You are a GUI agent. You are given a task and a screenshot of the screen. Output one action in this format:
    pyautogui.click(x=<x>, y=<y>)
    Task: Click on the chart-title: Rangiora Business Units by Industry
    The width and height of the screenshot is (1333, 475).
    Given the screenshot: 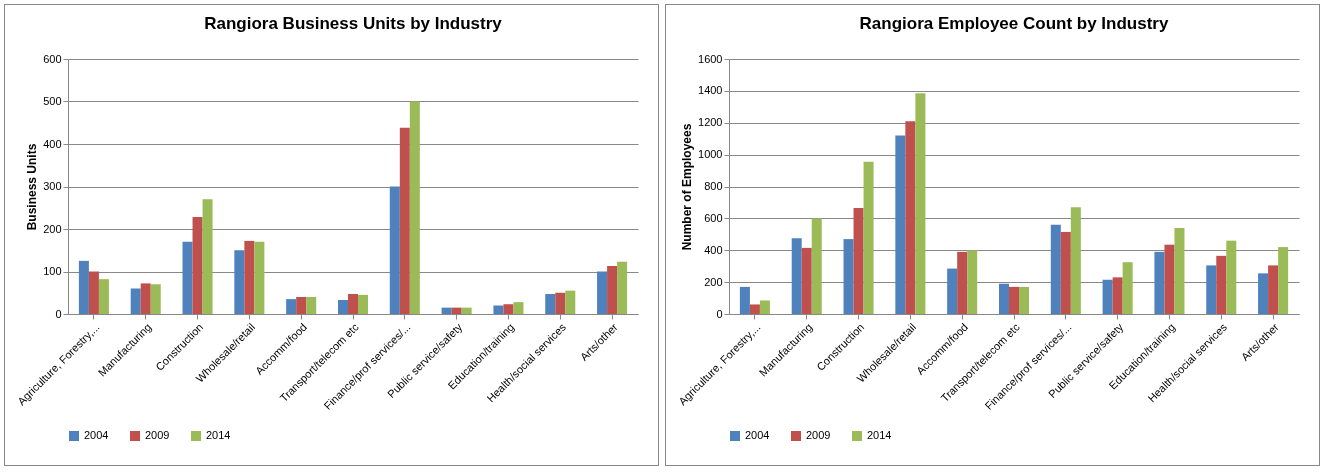 What is the action you would take?
    pyautogui.click(x=353, y=23)
    